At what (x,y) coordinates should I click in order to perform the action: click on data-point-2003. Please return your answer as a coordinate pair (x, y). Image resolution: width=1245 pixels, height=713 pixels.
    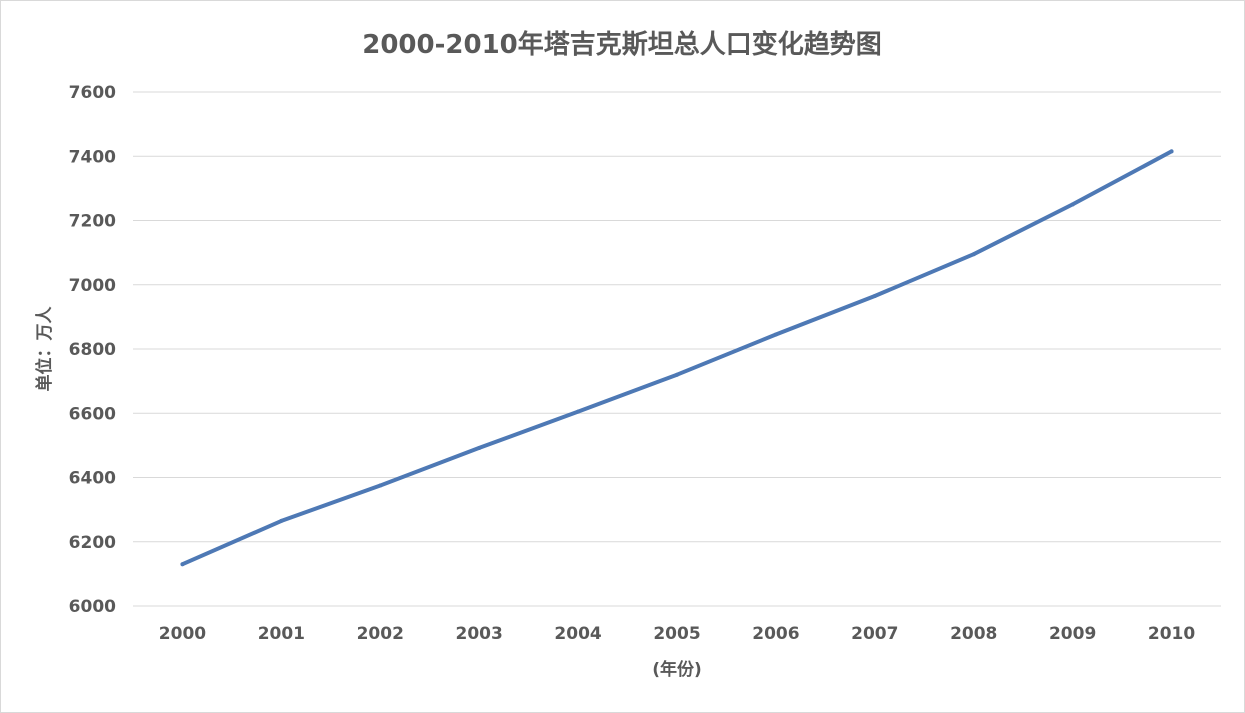
    Looking at the image, I should click on (479, 447).